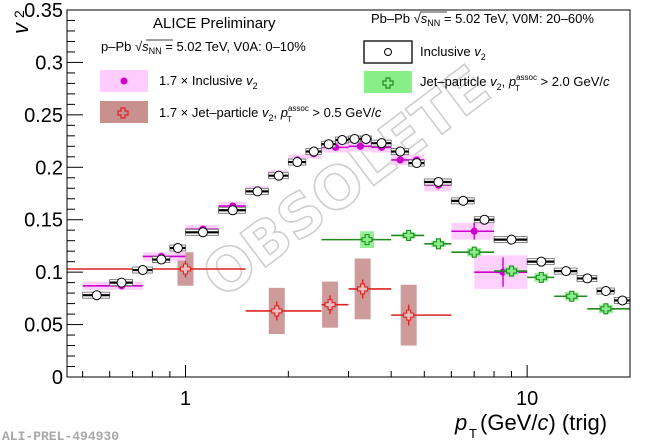 The image size is (650, 443). Describe the element at coordinates (515, 83) in the screenshot. I see `legend-label-jet-pbpb: Jet–particle v2, passoc T > 2.0 GeV/c` at that location.